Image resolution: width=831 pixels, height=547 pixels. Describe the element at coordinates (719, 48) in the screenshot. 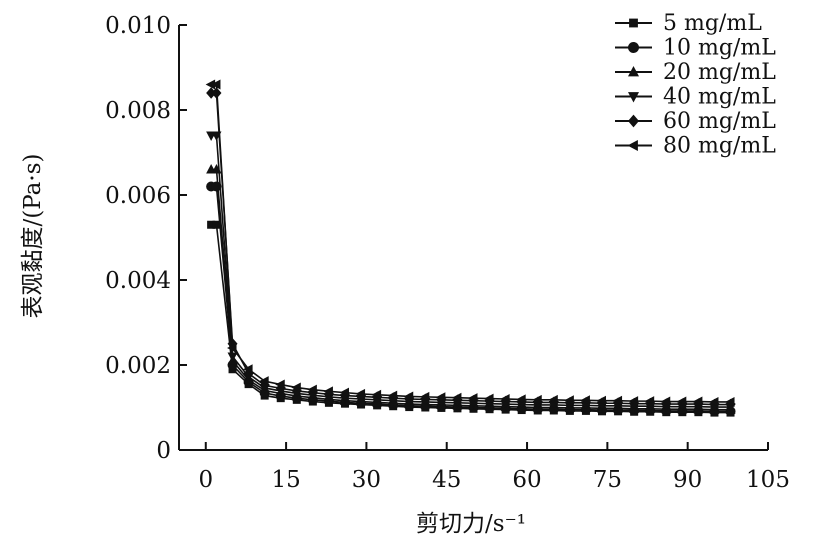

I see `legend-label: 10 mg/mL` at that location.